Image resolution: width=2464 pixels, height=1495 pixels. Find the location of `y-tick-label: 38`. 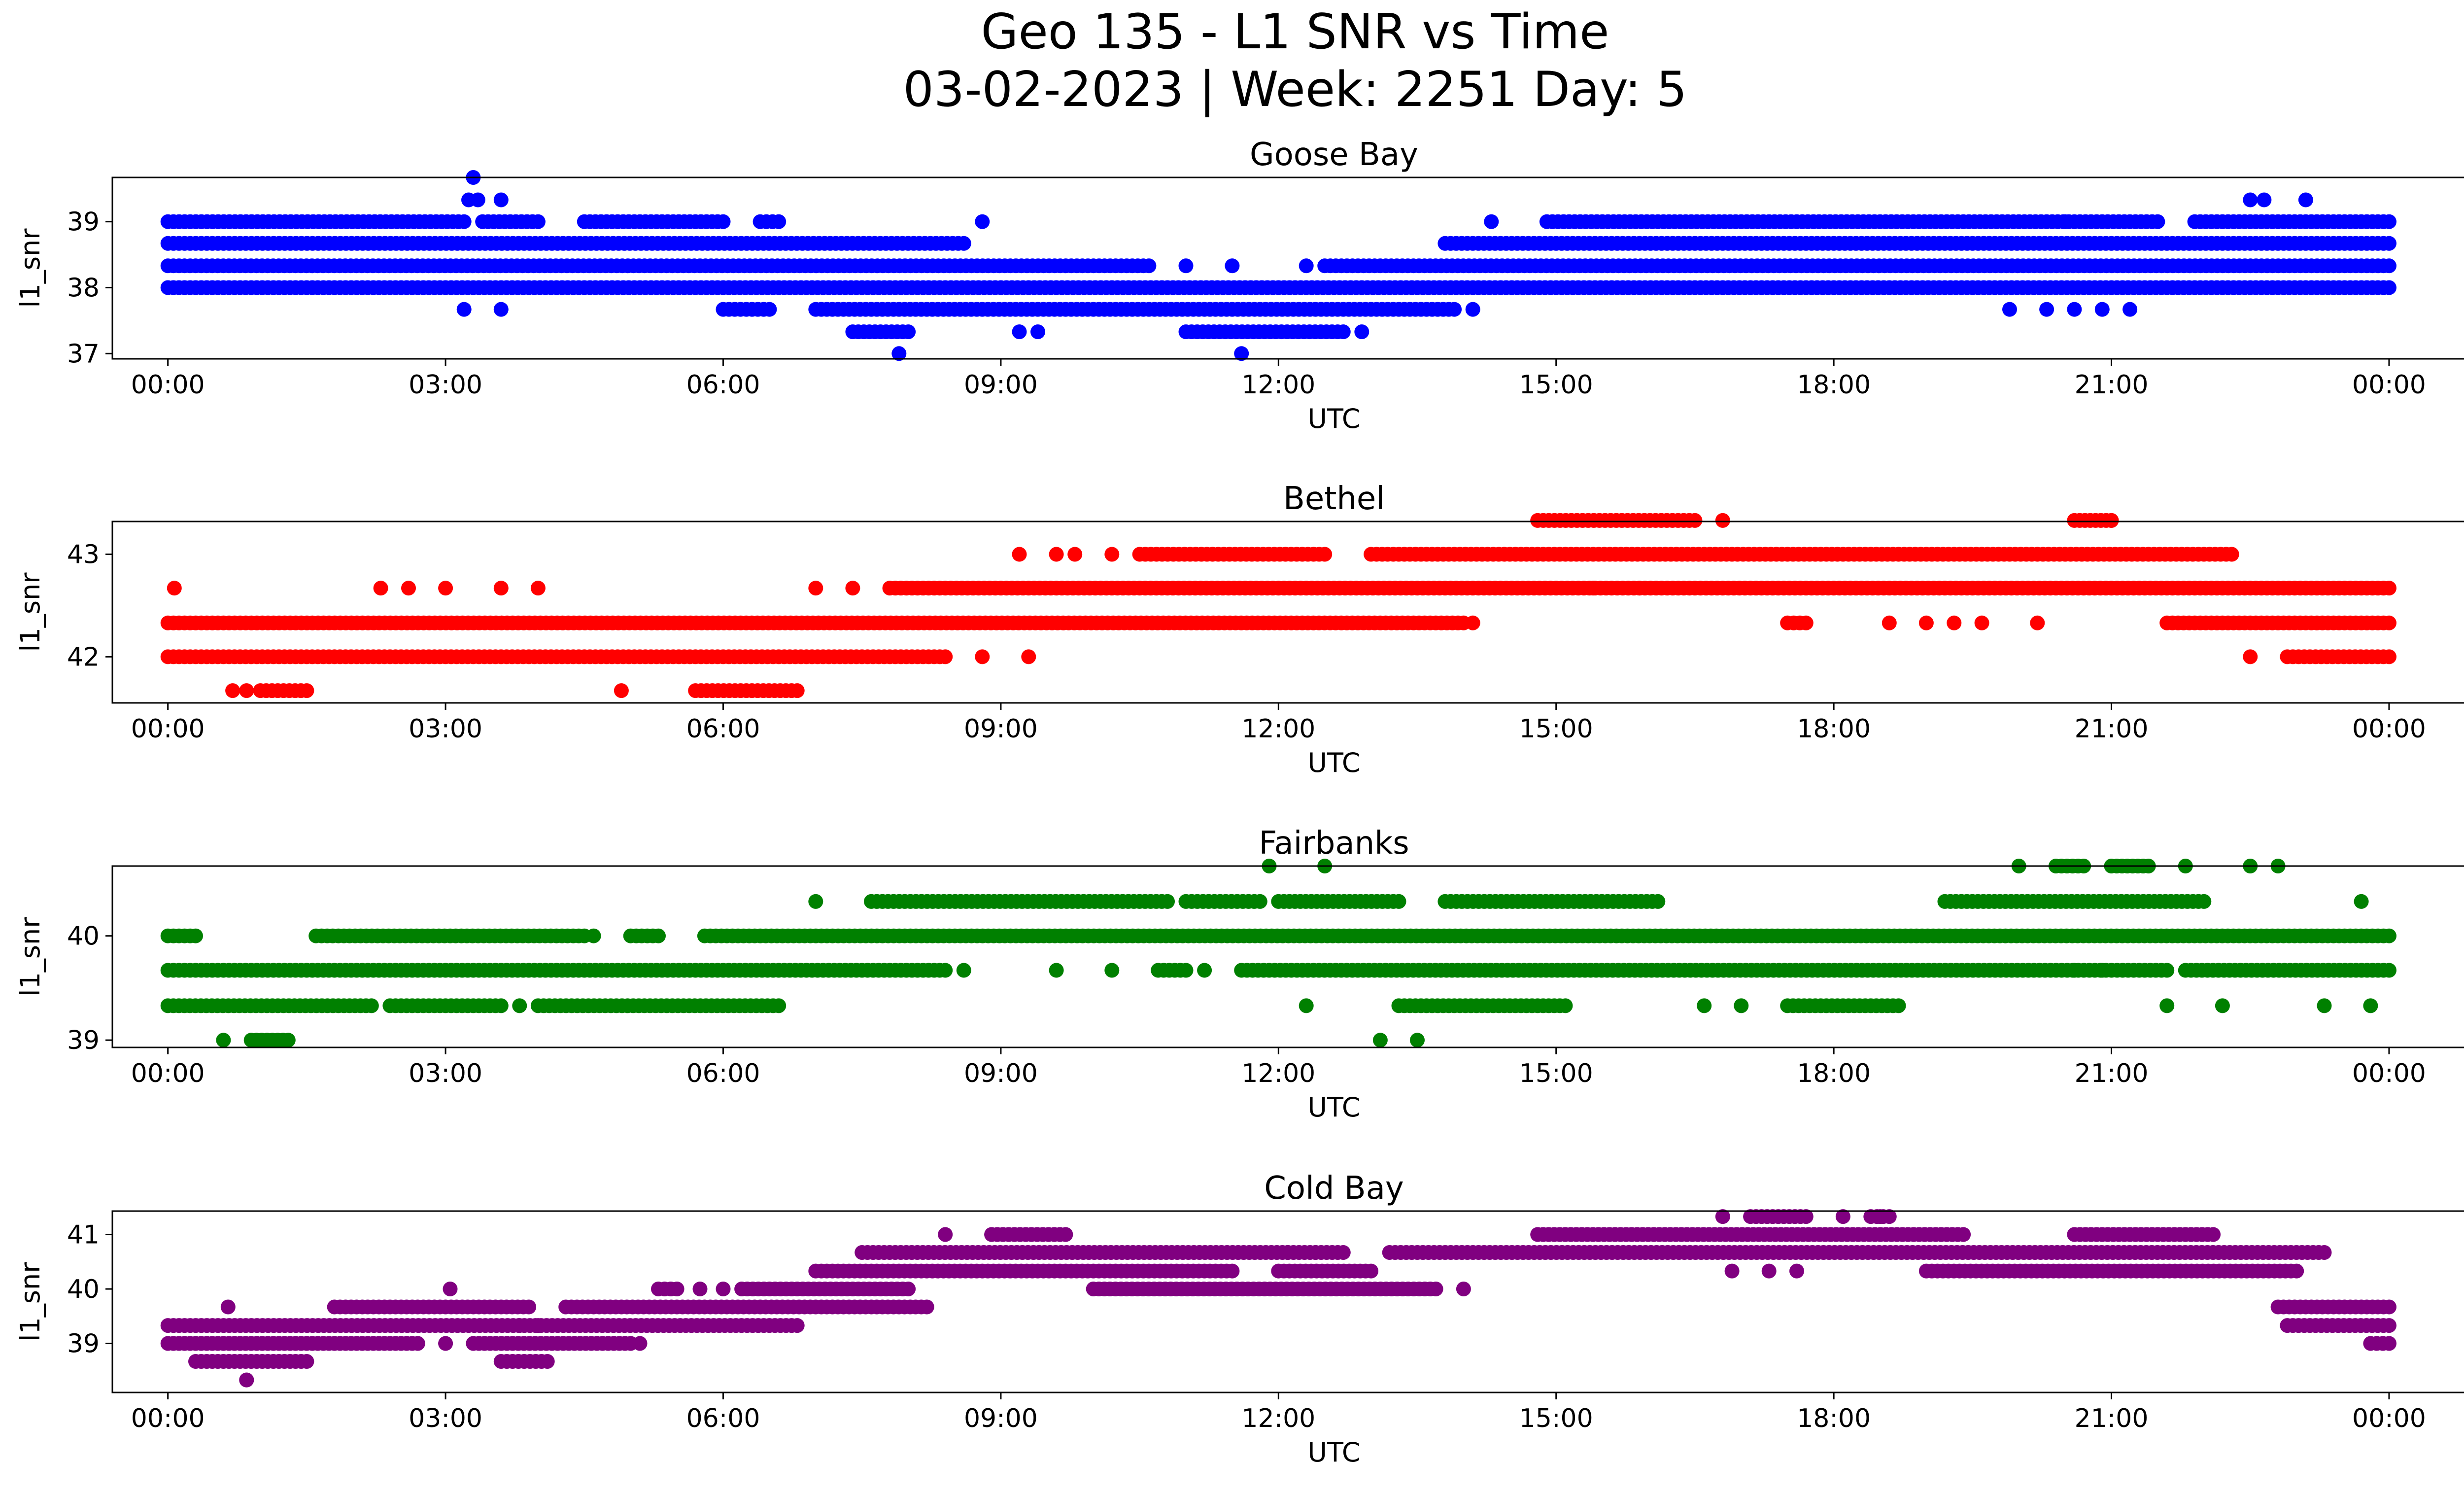

y-tick-label: 38 is located at coordinates (83, 288).